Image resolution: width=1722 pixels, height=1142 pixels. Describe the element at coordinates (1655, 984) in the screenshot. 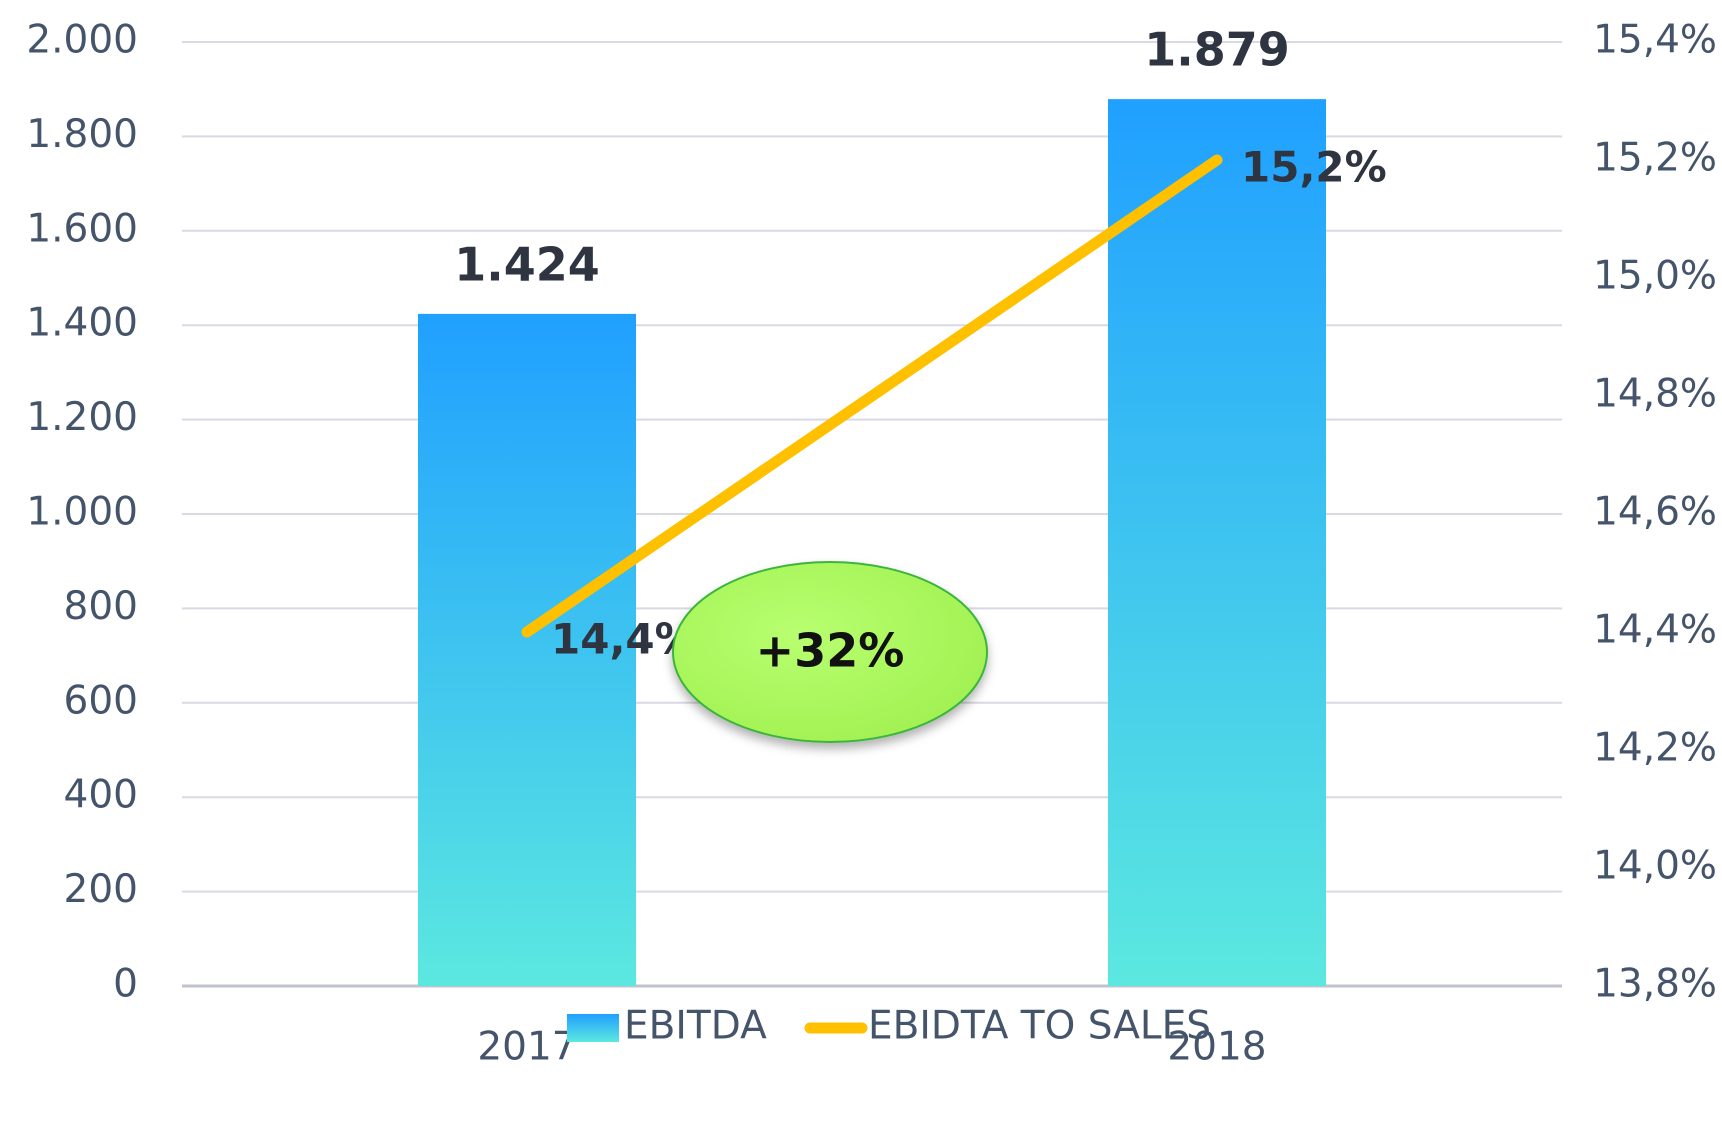

I see `y2-tick-label: 13,8%` at that location.